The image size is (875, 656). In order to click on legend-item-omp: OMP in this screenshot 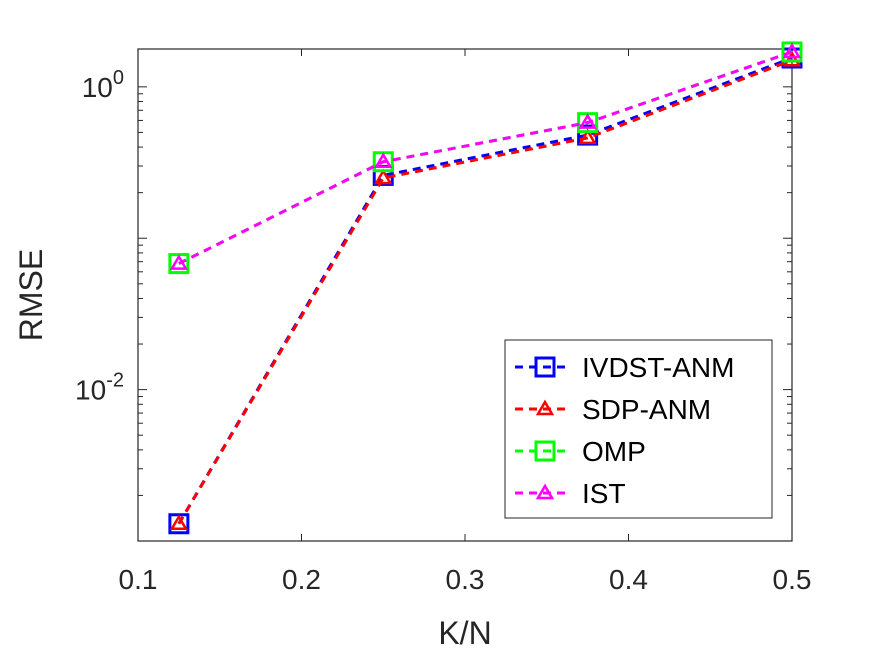, I will do `click(580, 451)`.